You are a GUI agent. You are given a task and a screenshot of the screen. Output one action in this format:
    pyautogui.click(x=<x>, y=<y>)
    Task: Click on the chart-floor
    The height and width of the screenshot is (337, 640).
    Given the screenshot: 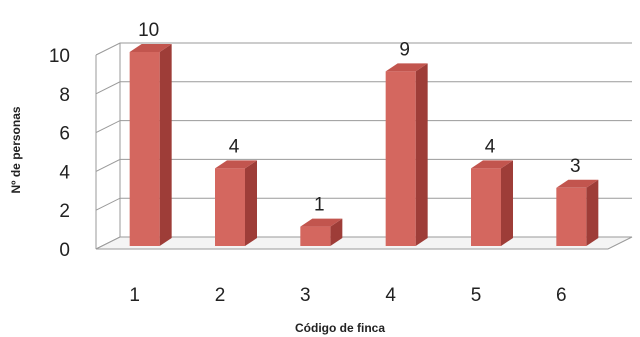 What is the action you would take?
    pyautogui.click(x=364, y=243)
    